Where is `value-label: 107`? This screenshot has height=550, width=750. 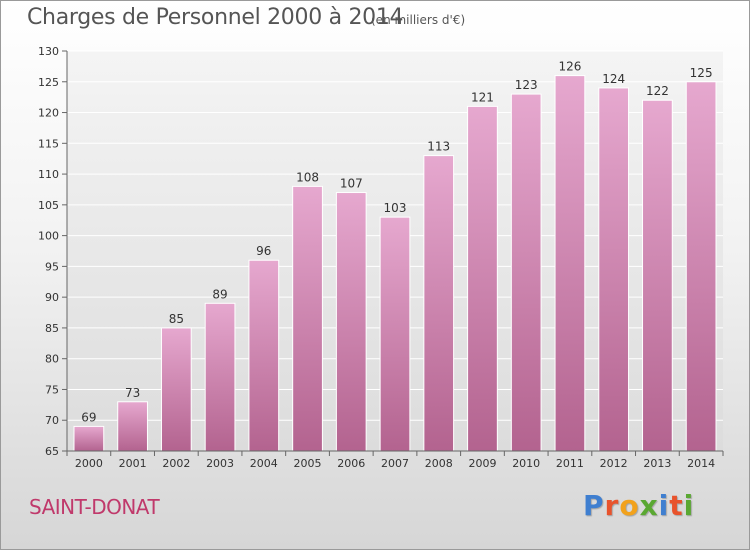 value-label: 107 is located at coordinates (351, 184).